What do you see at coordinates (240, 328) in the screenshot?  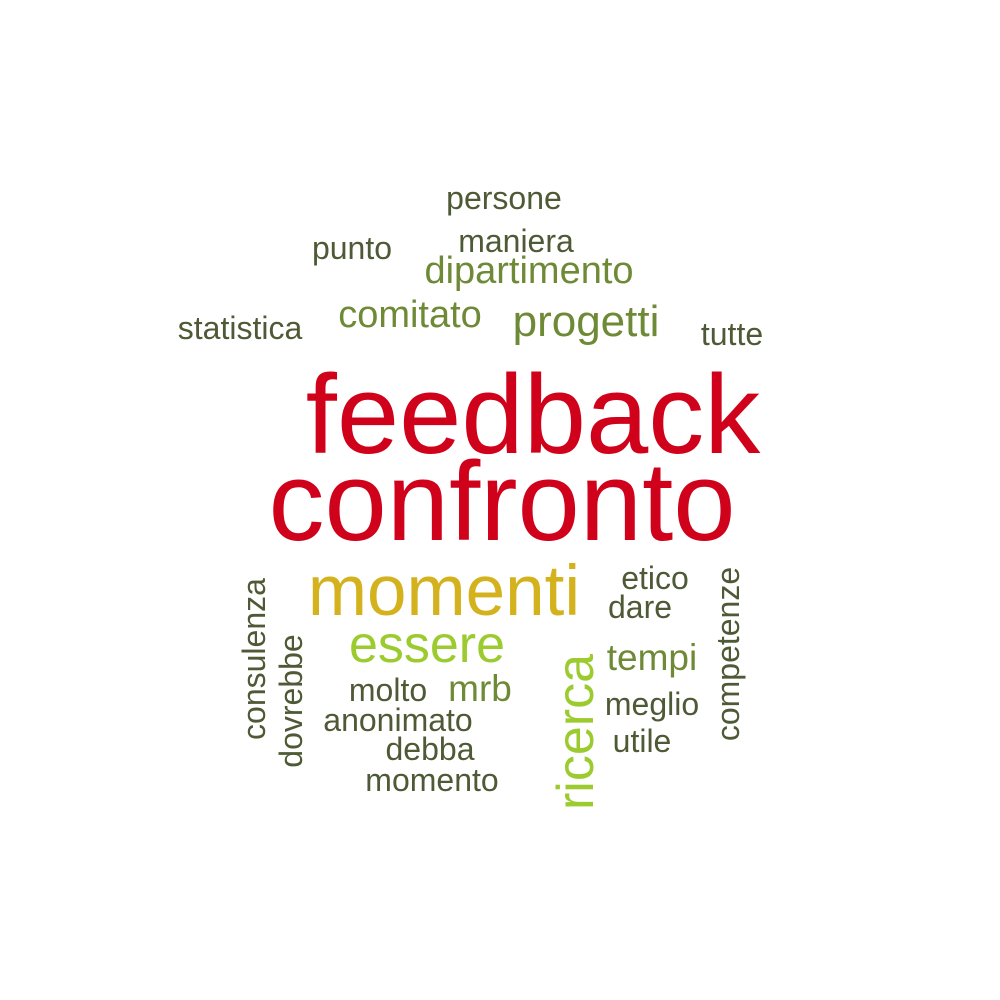 I see `word-statistica: statistica` at bounding box center [240, 328].